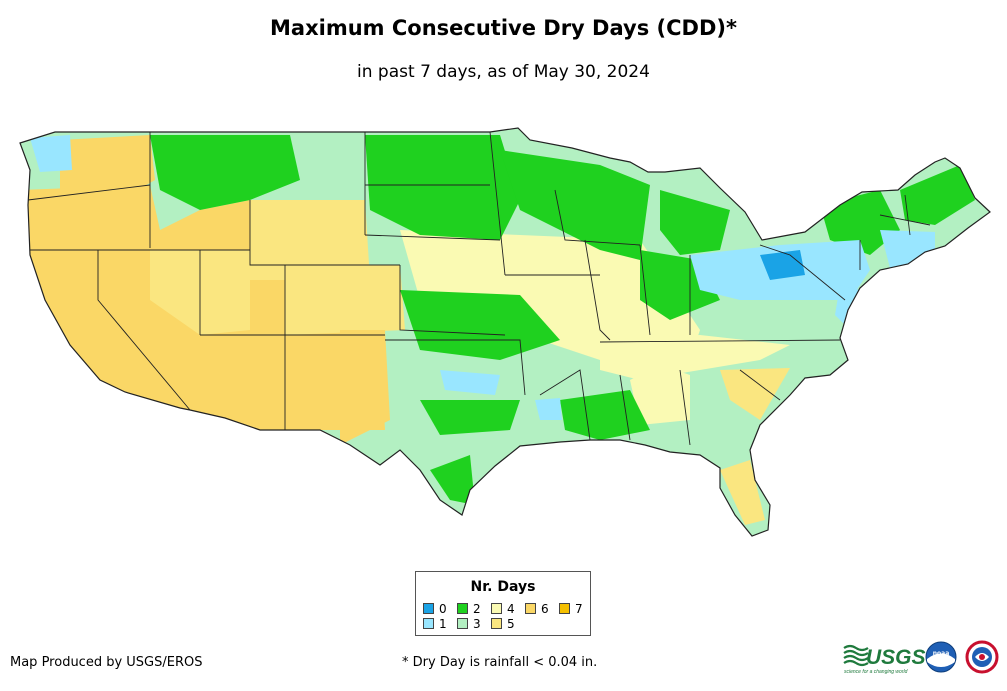  Describe the element at coordinates (503, 603) in the screenshot. I see `legend: Nr. Days 0 1 2 3 4 5 6 7` at that location.